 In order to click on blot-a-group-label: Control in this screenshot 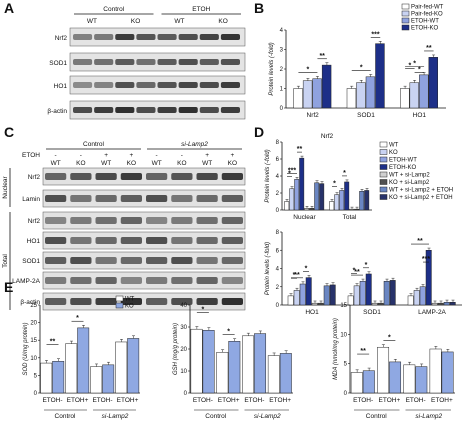, I will do `click(114, 9)`.